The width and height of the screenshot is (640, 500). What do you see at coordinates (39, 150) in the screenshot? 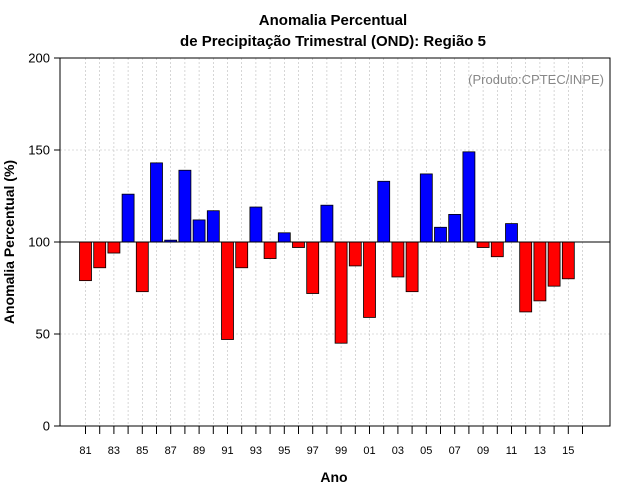
I see `y-tick-label: 150` at bounding box center [39, 150].